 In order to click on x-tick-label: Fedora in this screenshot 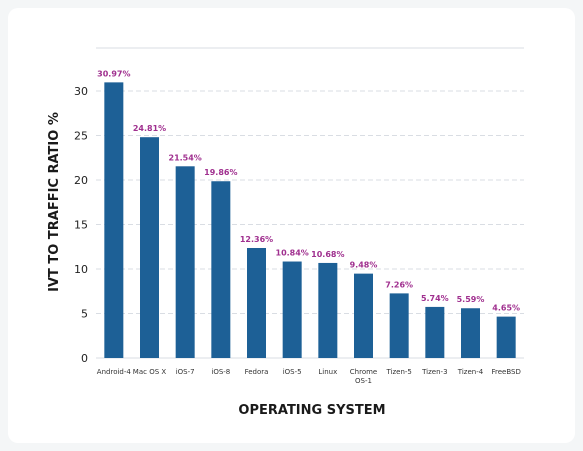, I will do `click(257, 372)`.